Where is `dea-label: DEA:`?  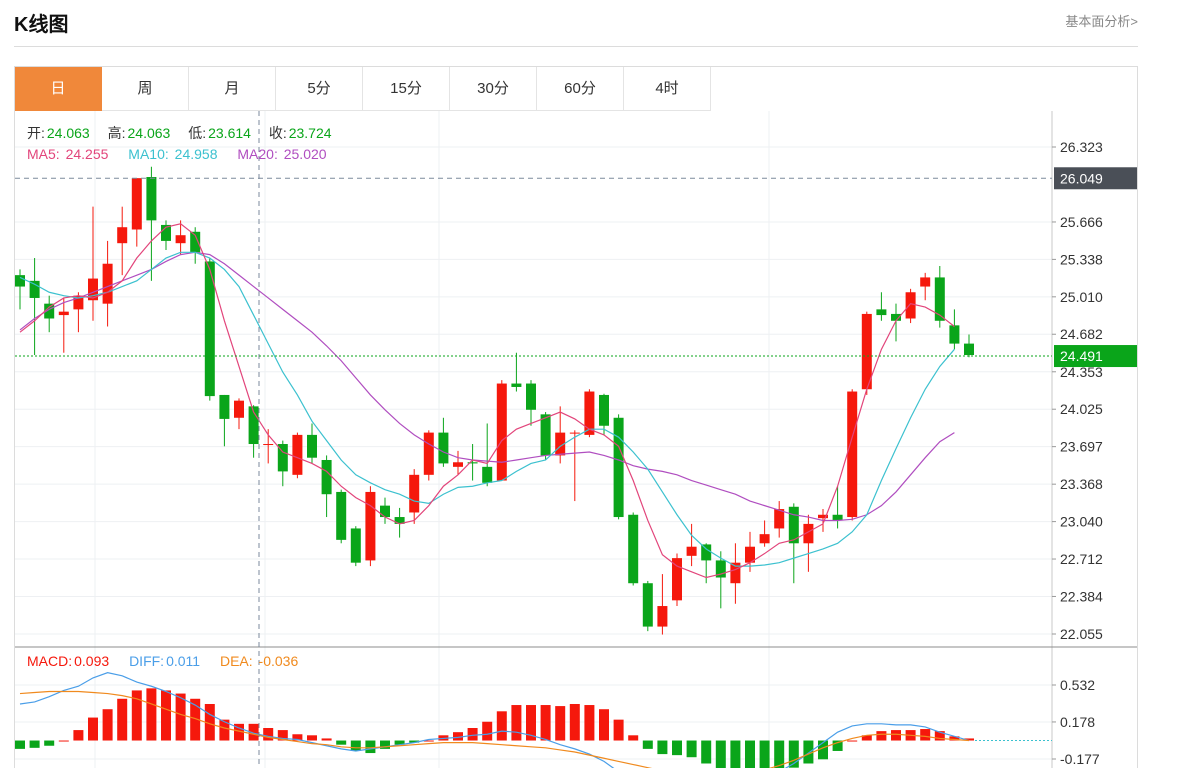
dea-label: DEA: is located at coordinates (238, 661).